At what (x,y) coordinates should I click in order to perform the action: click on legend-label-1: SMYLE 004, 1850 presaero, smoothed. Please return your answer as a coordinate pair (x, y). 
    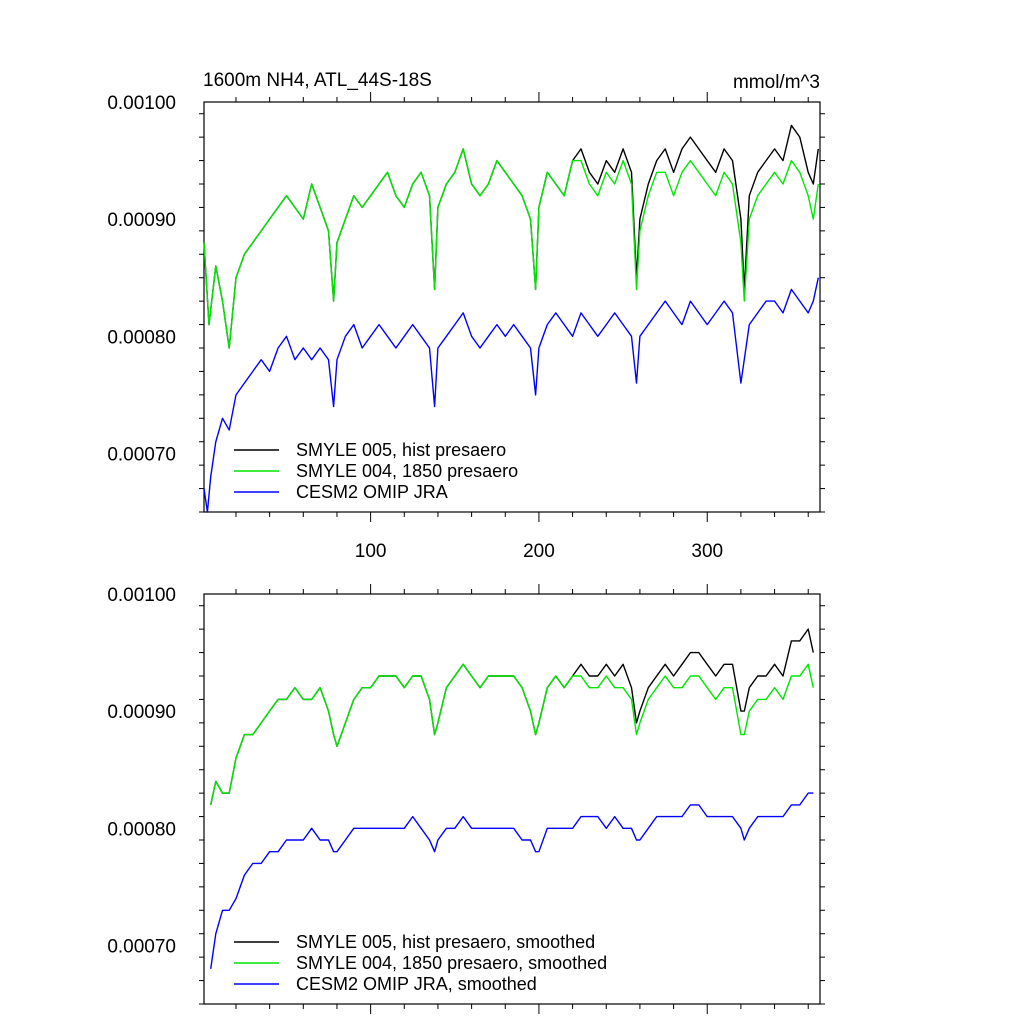
    Looking at the image, I should click on (451, 963).